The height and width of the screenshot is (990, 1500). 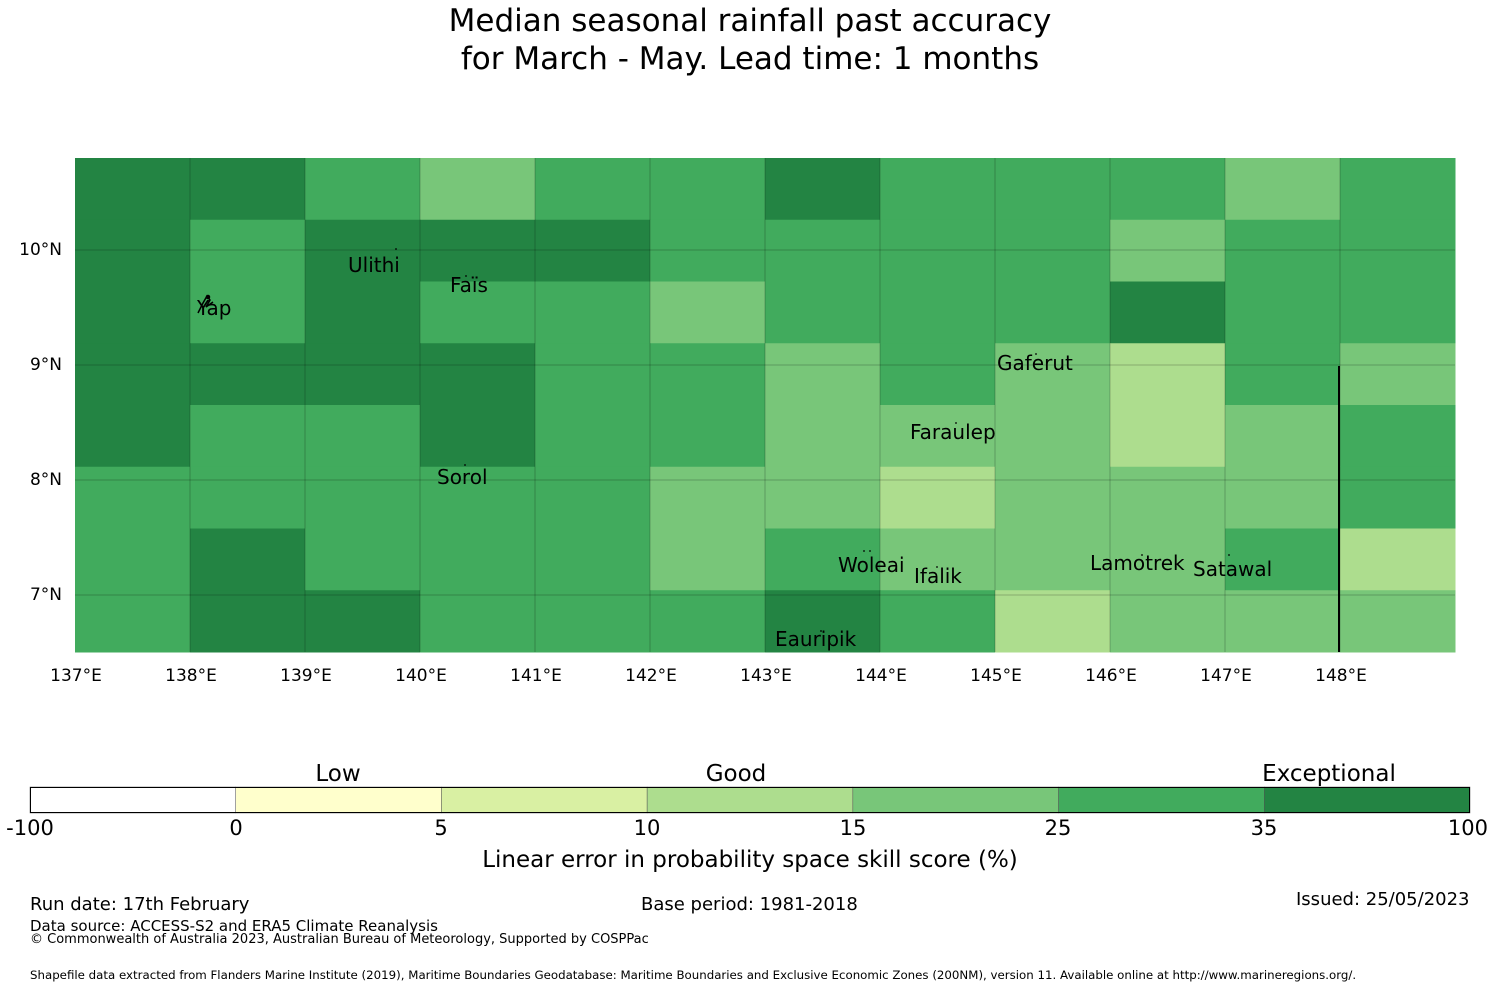 I want to click on yap-island-shape, so click(x=205, y=304).